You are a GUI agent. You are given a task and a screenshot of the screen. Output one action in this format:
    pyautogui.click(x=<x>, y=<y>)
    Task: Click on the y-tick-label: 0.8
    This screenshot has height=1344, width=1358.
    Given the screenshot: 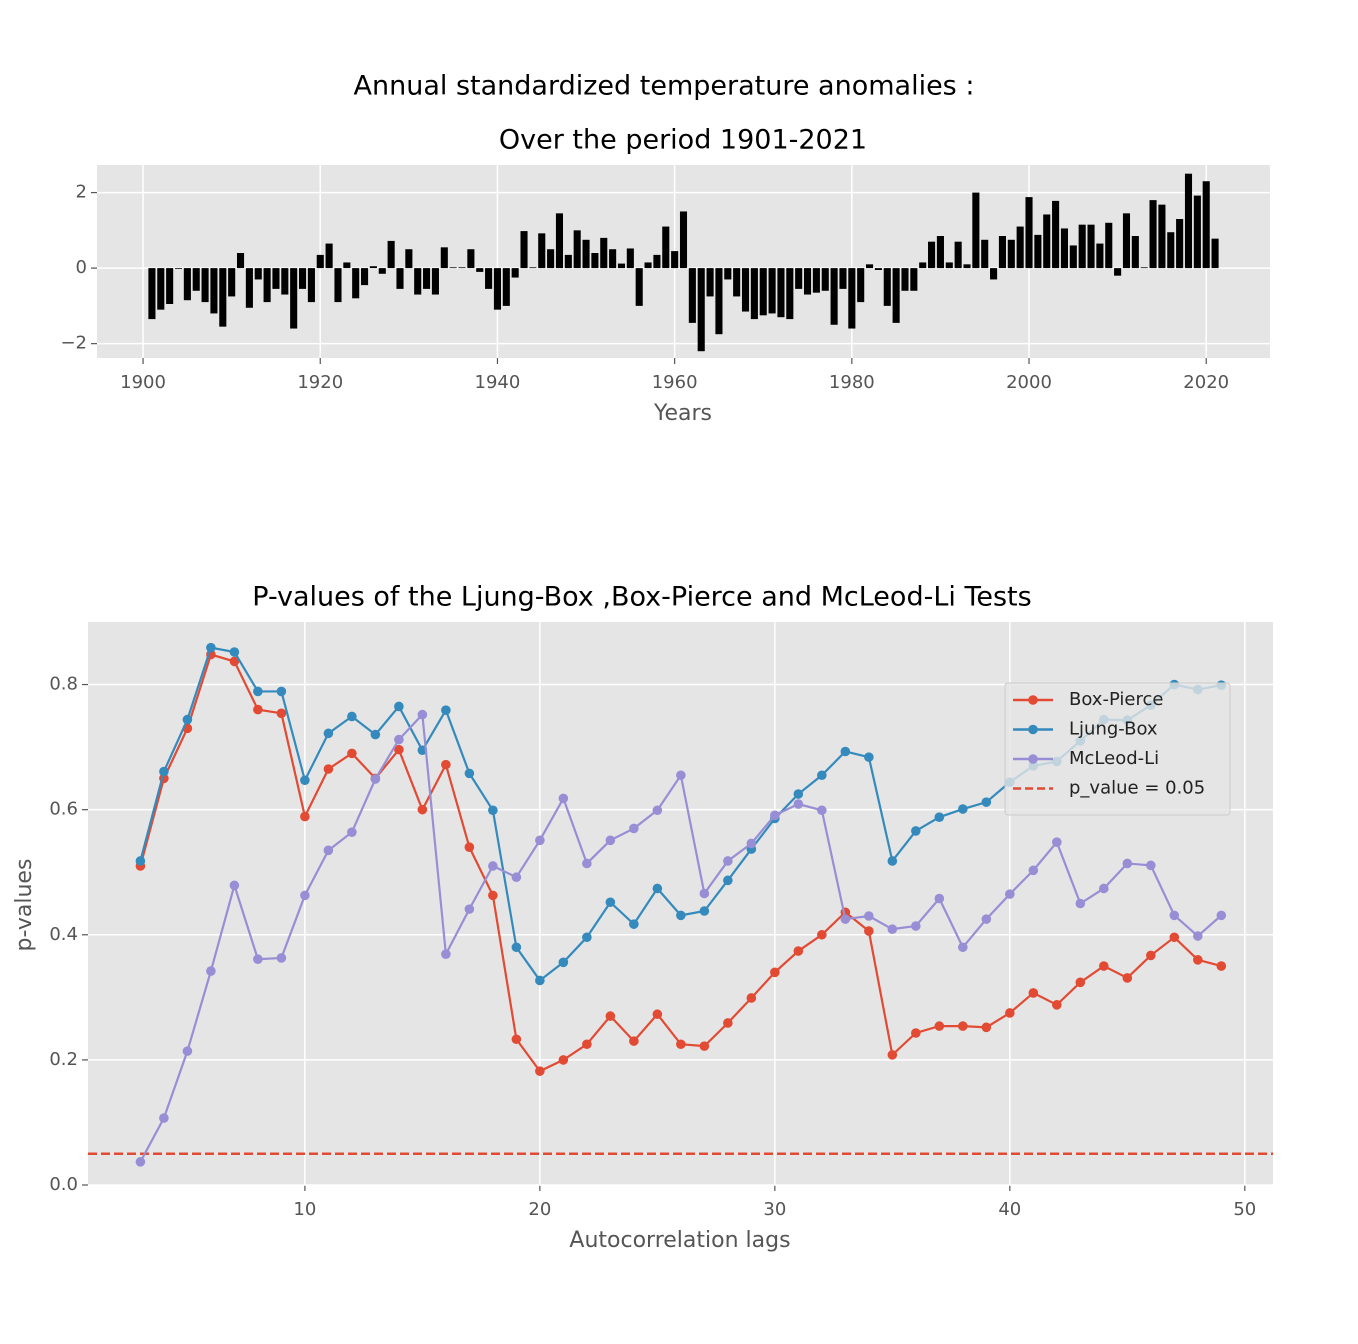 What is the action you would take?
    pyautogui.click(x=63, y=684)
    